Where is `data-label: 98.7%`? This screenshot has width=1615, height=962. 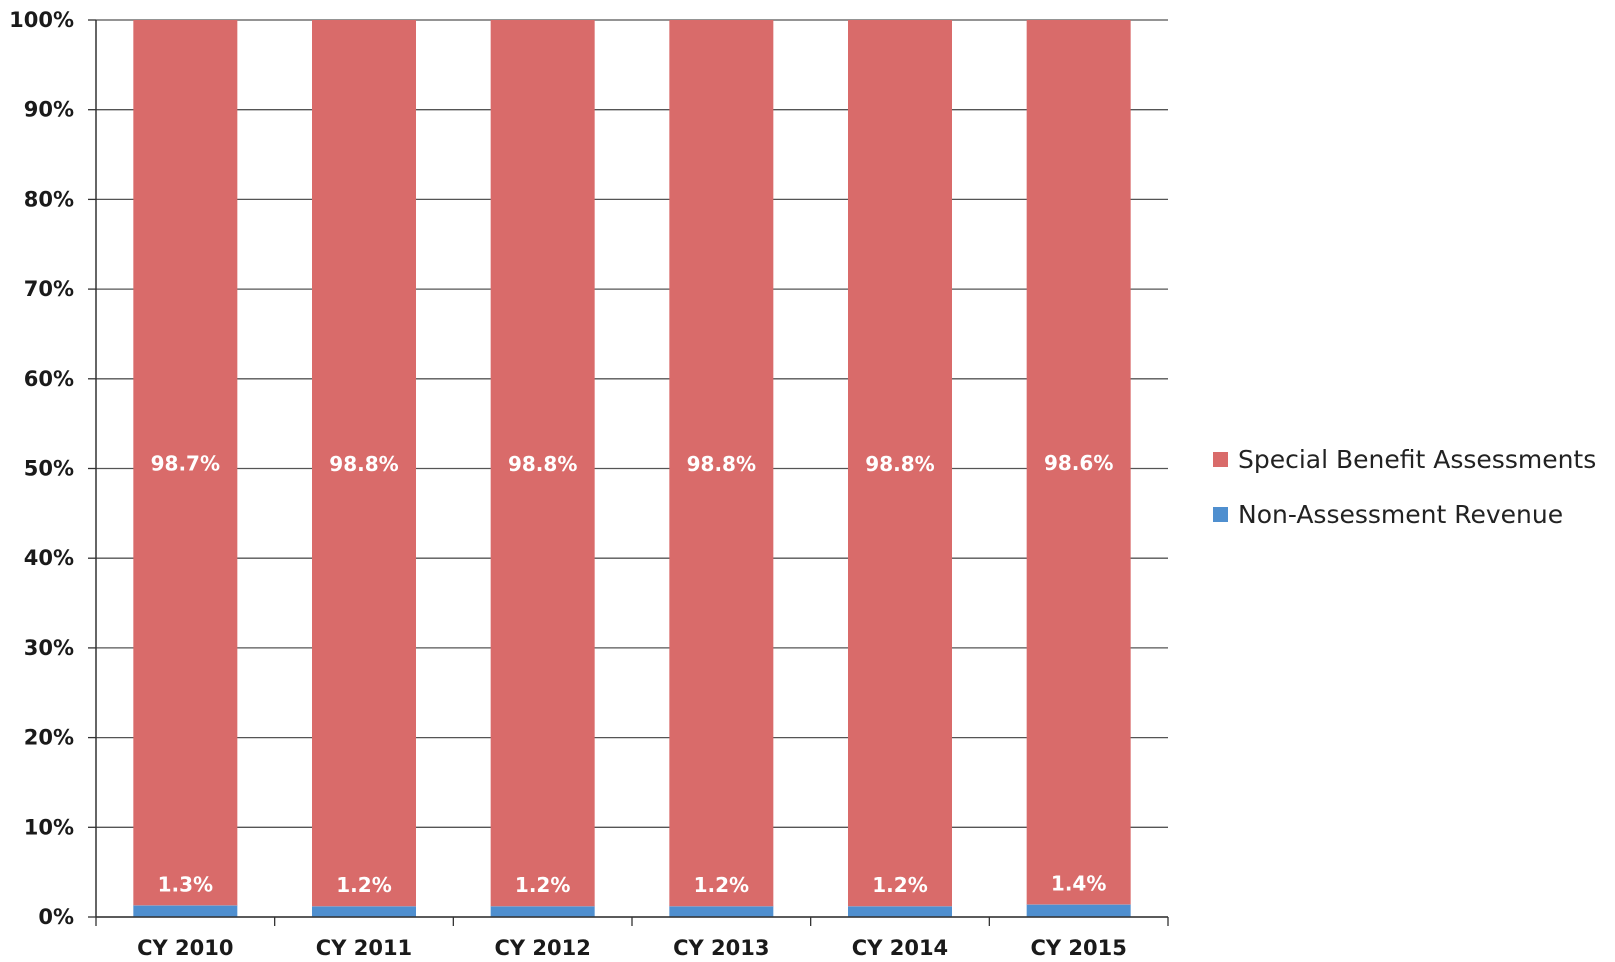 data-label: 98.7% is located at coordinates (185, 464).